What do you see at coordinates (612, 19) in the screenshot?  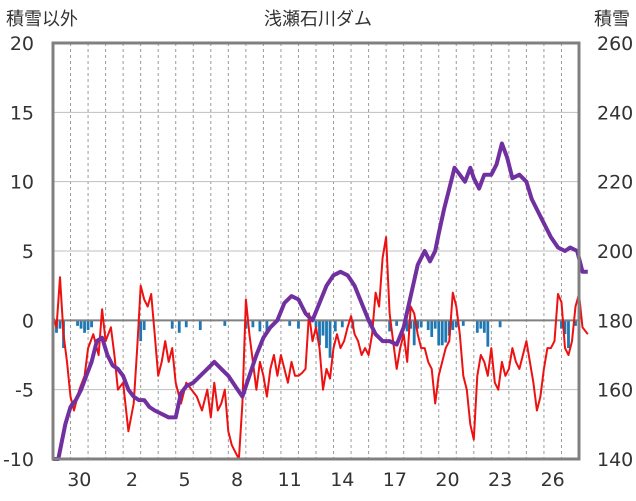 I see `right-axis-title: 積雪` at bounding box center [612, 19].